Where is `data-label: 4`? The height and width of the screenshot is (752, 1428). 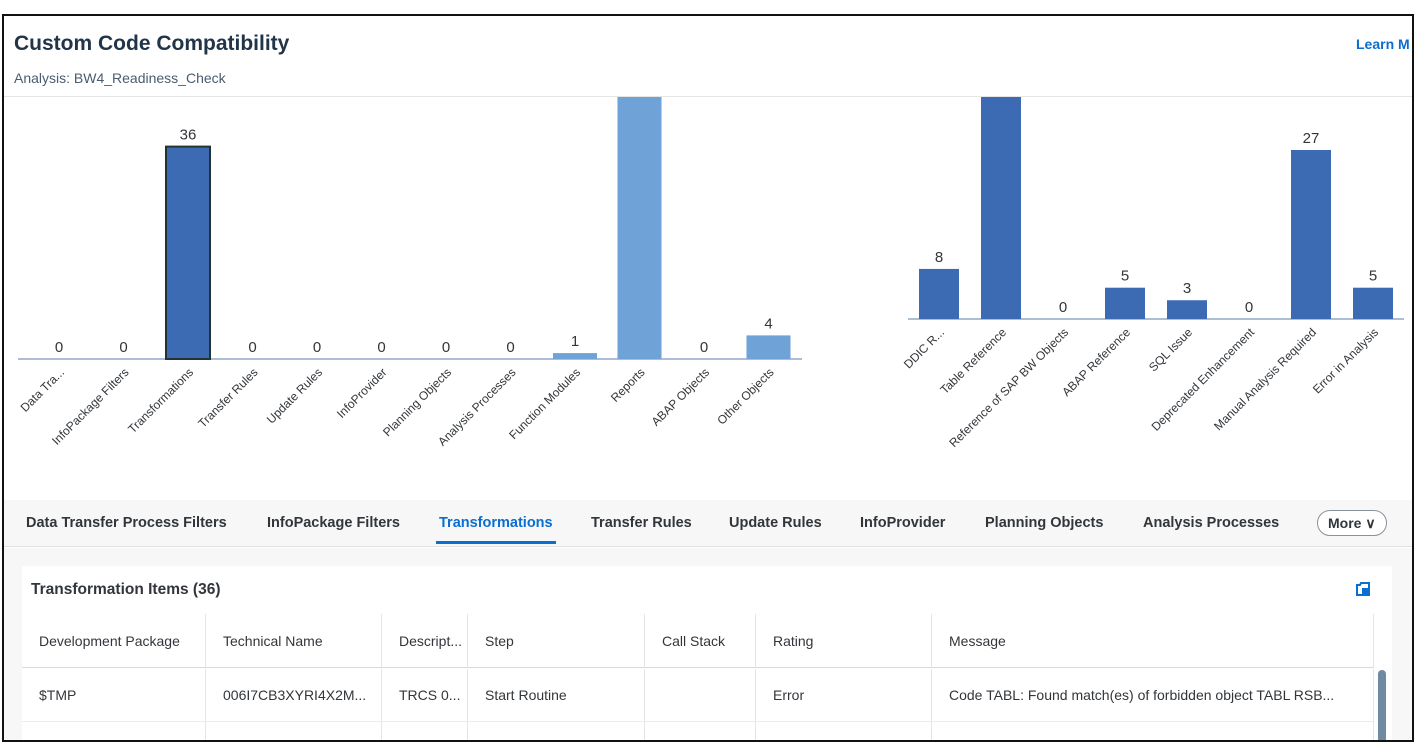
data-label: 4 is located at coordinates (768, 323).